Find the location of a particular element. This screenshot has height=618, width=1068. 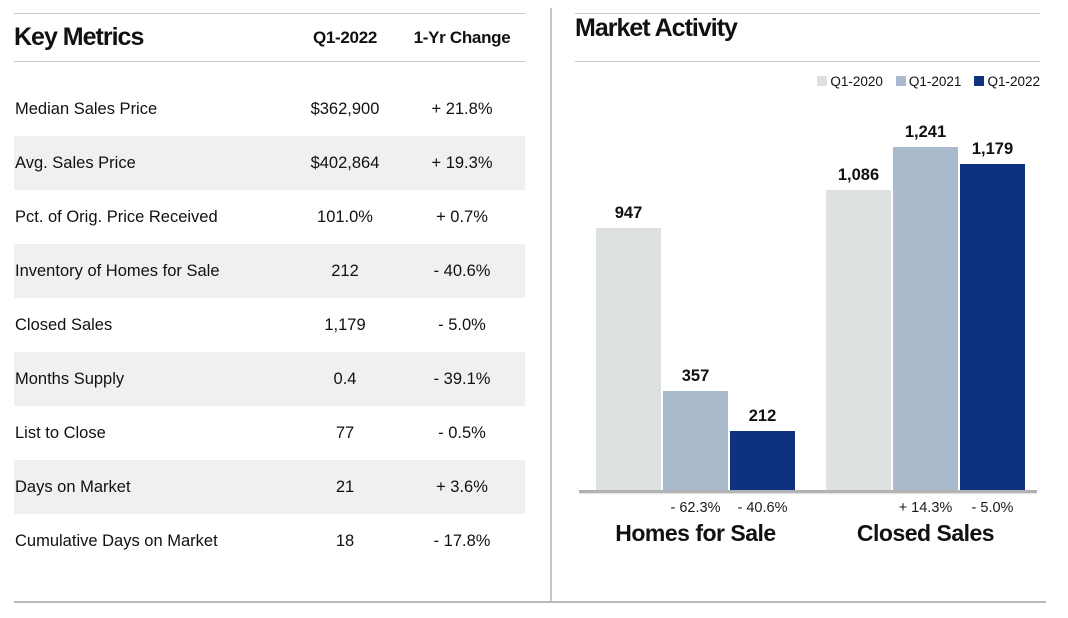

left-top-rule is located at coordinates (269, 13).